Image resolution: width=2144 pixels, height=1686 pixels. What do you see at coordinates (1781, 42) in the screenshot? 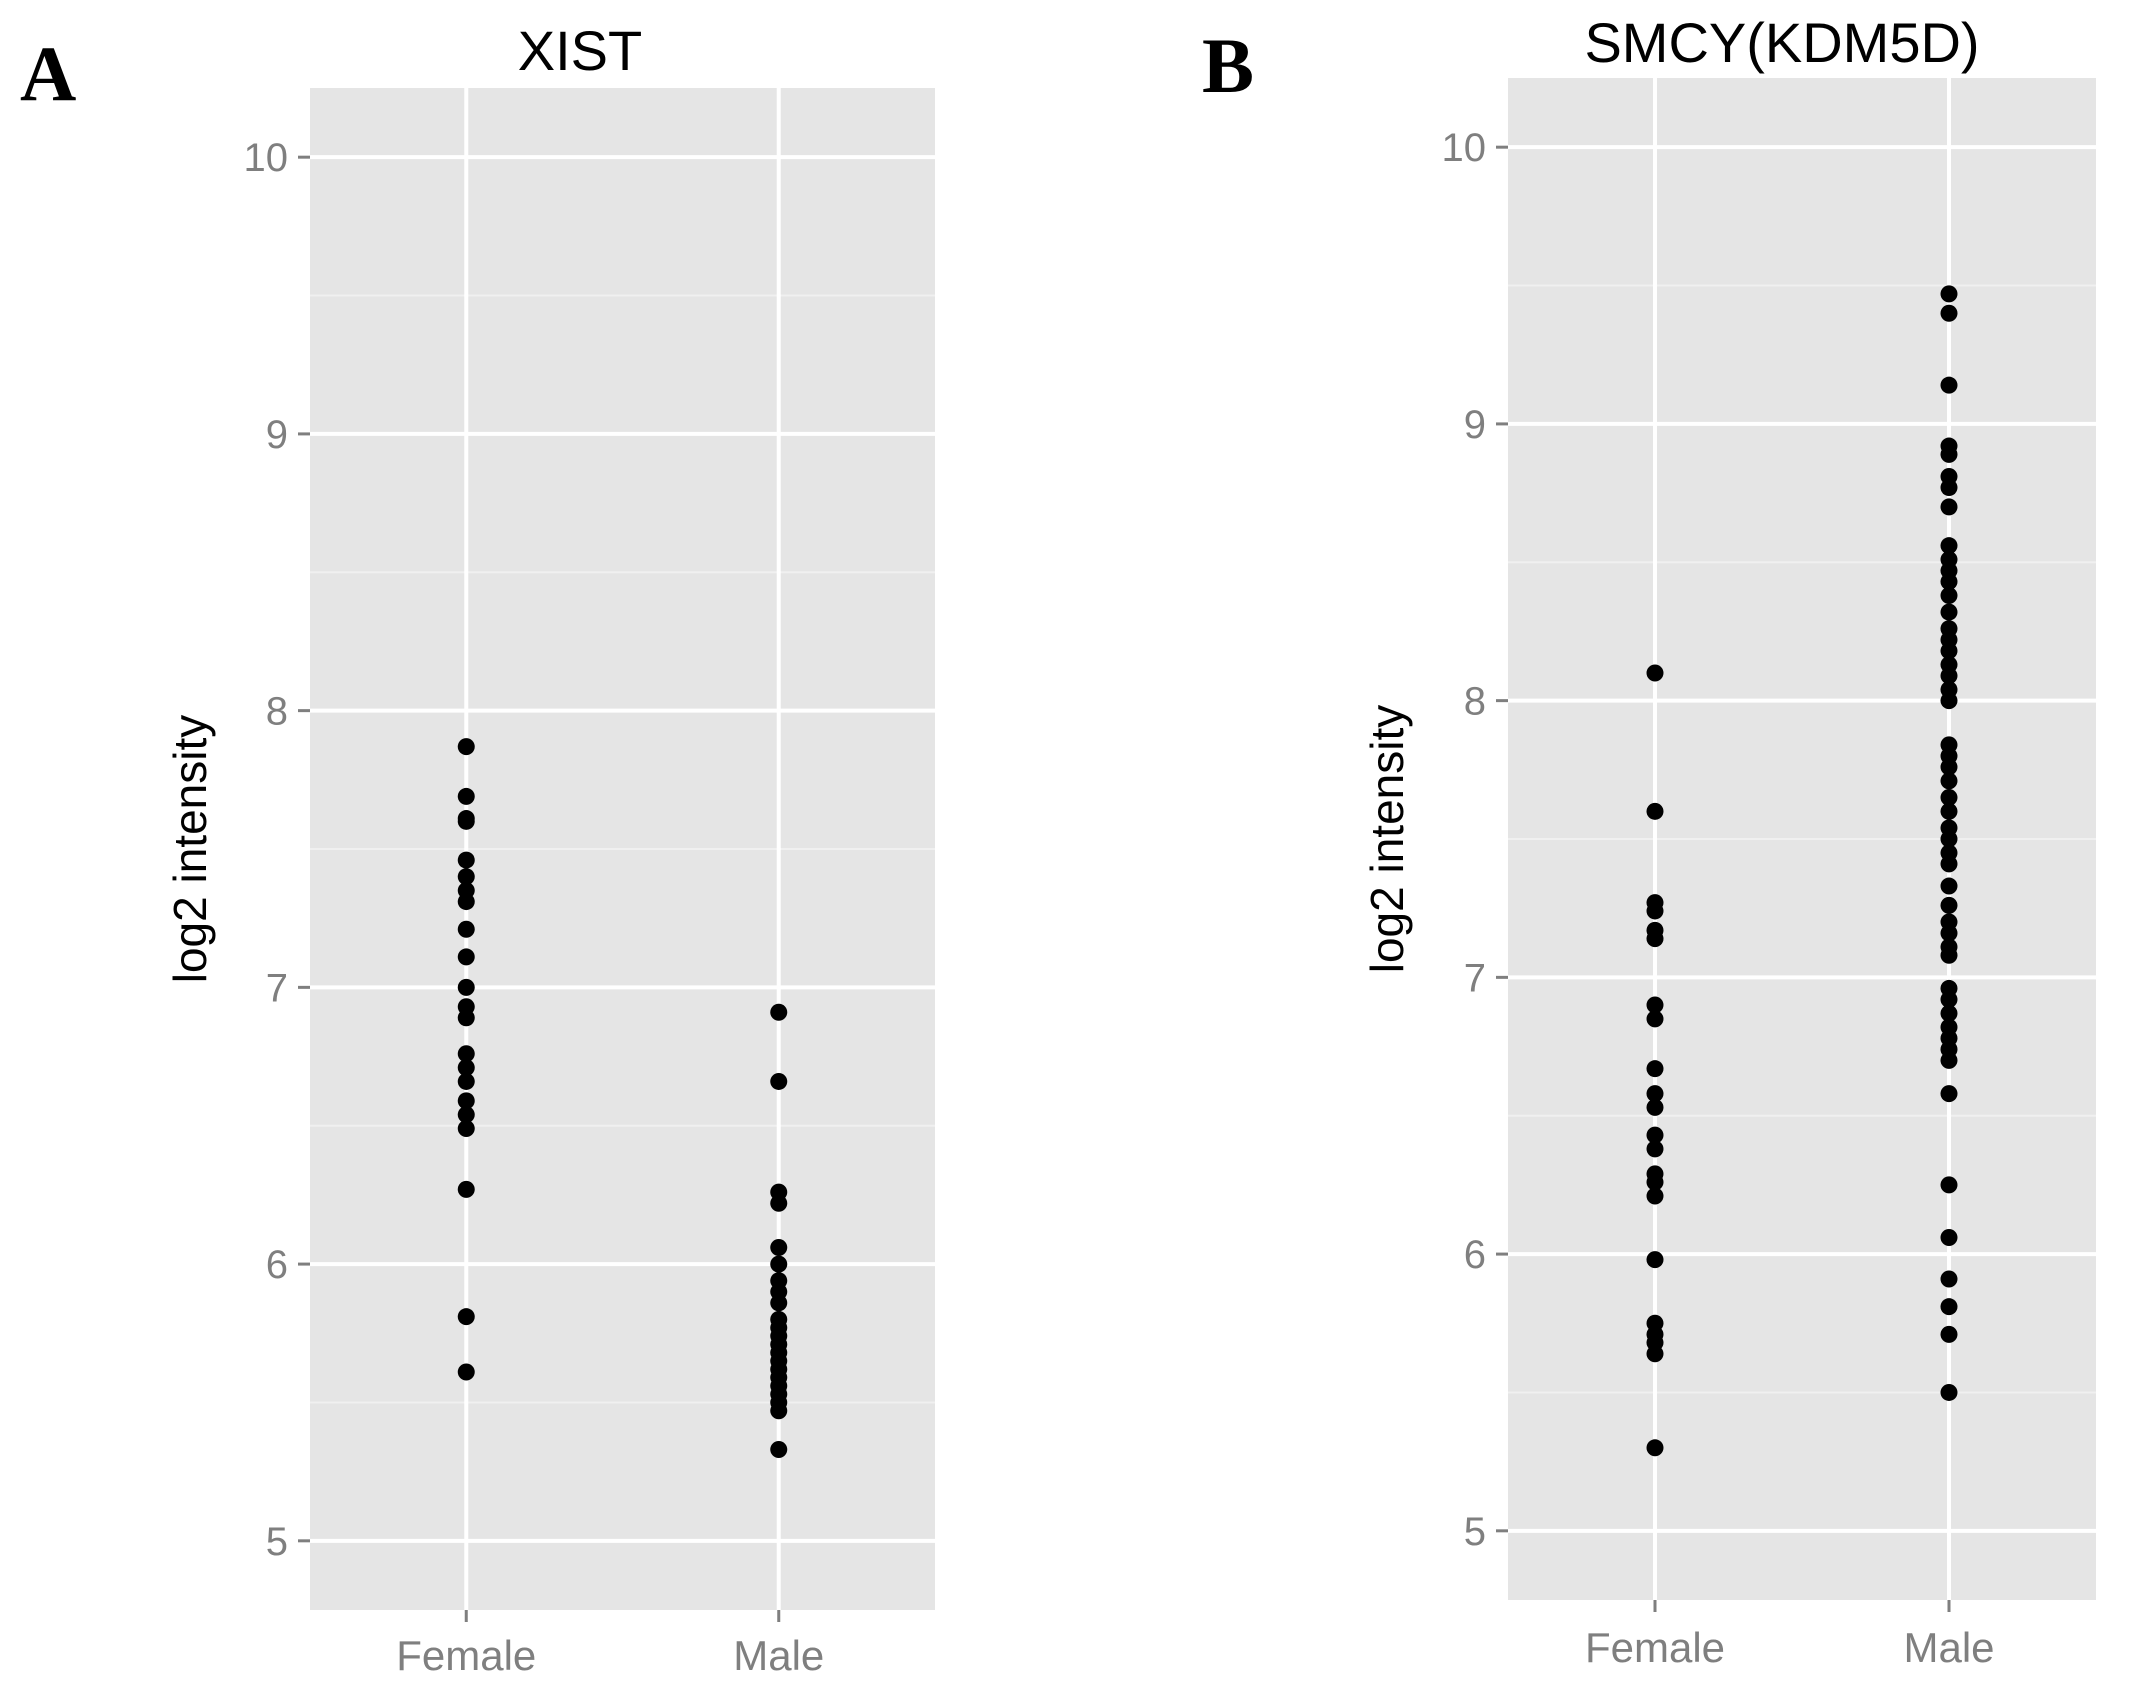
I see `chart-title: SMCY(KDM5D)` at bounding box center [1781, 42].